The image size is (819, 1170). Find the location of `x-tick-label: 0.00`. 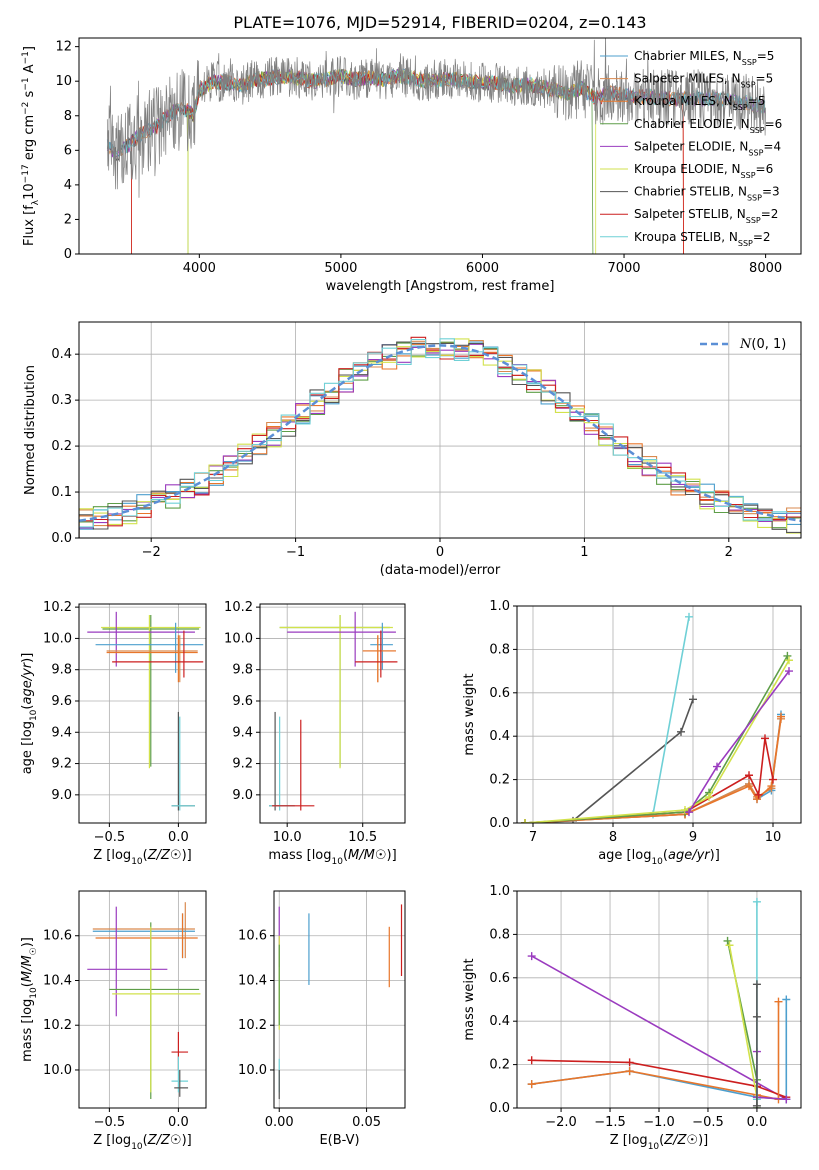

x-tick-label: 0.00 is located at coordinates (279, 1122).